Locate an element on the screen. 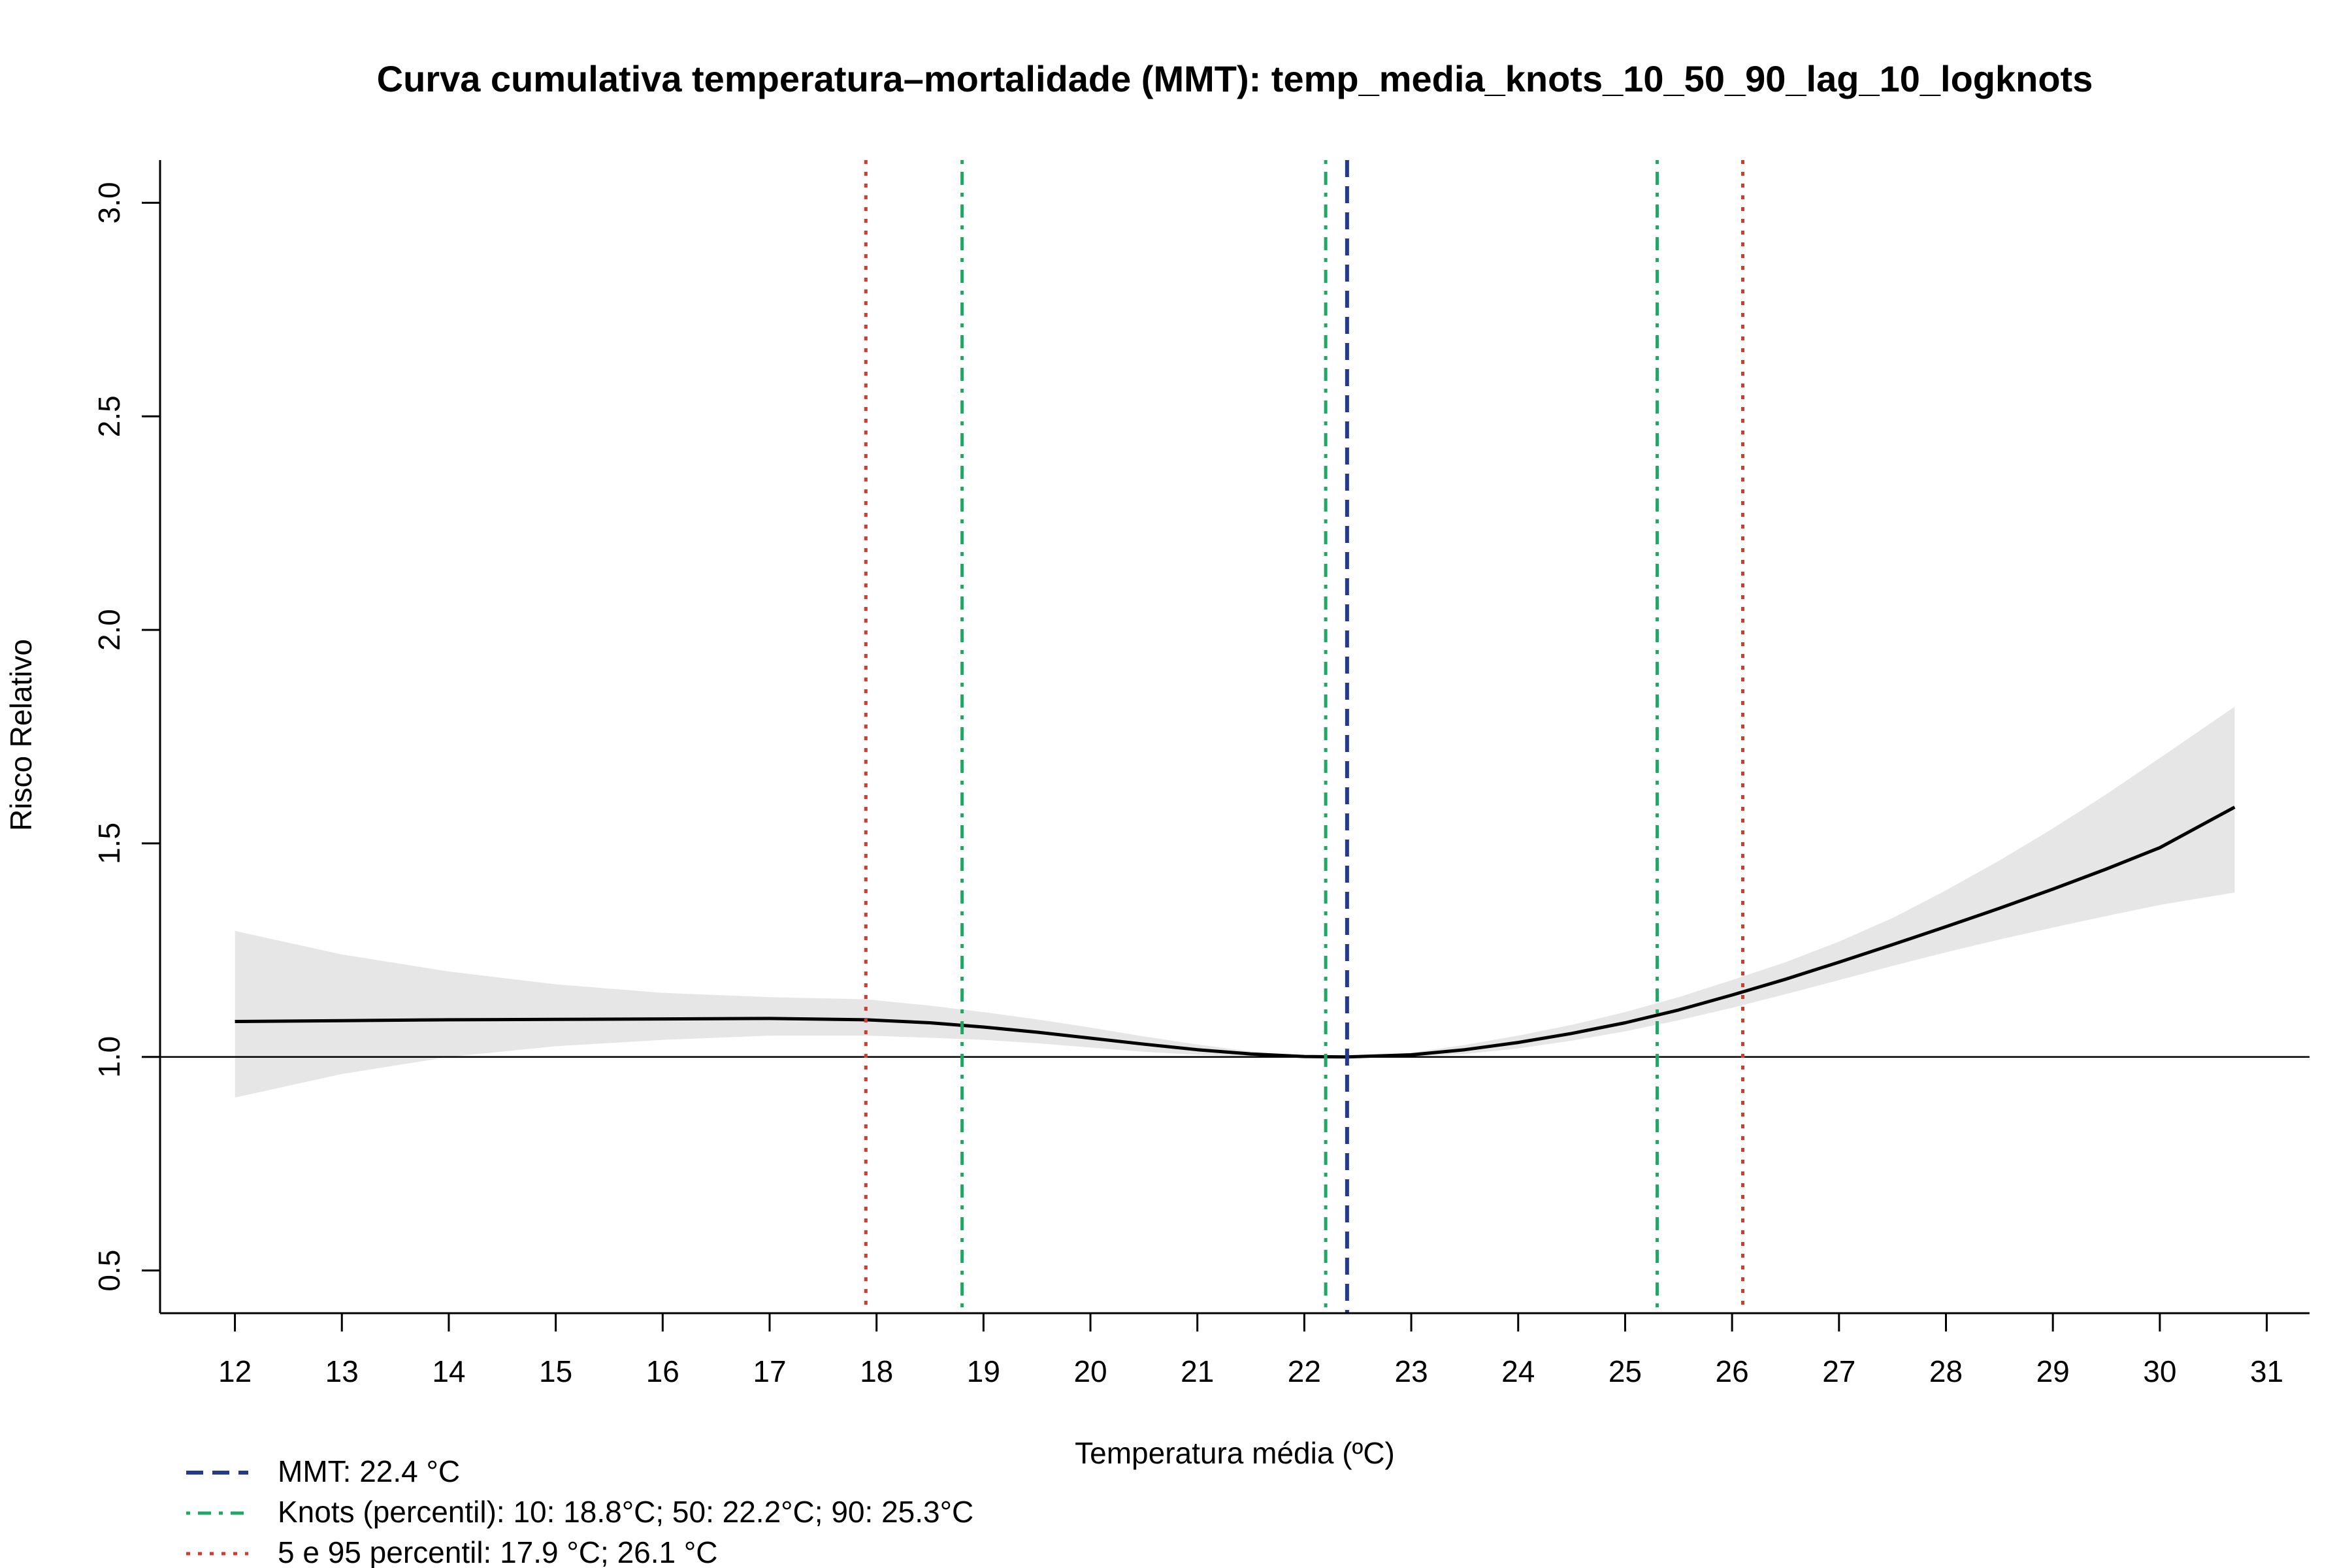 Image resolution: width=2352 pixels, height=1568 pixels. y-axis-label: Risco Relativo is located at coordinates (21, 735).